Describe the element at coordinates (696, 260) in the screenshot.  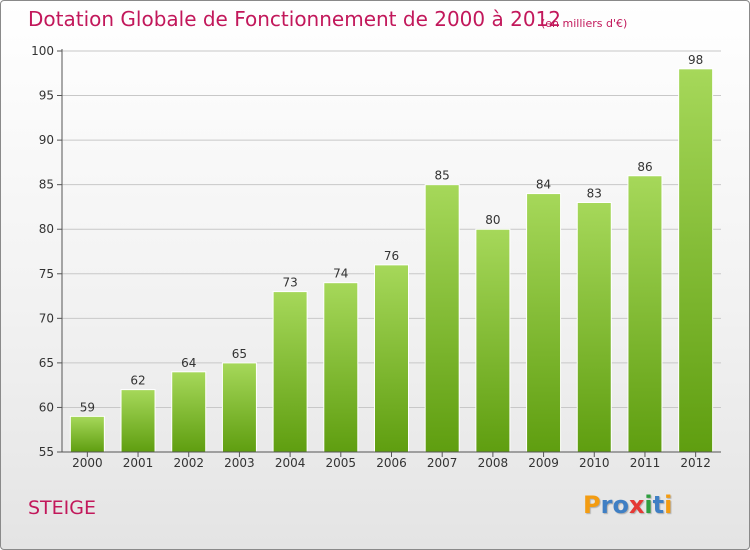
I see `bar-2012` at that location.